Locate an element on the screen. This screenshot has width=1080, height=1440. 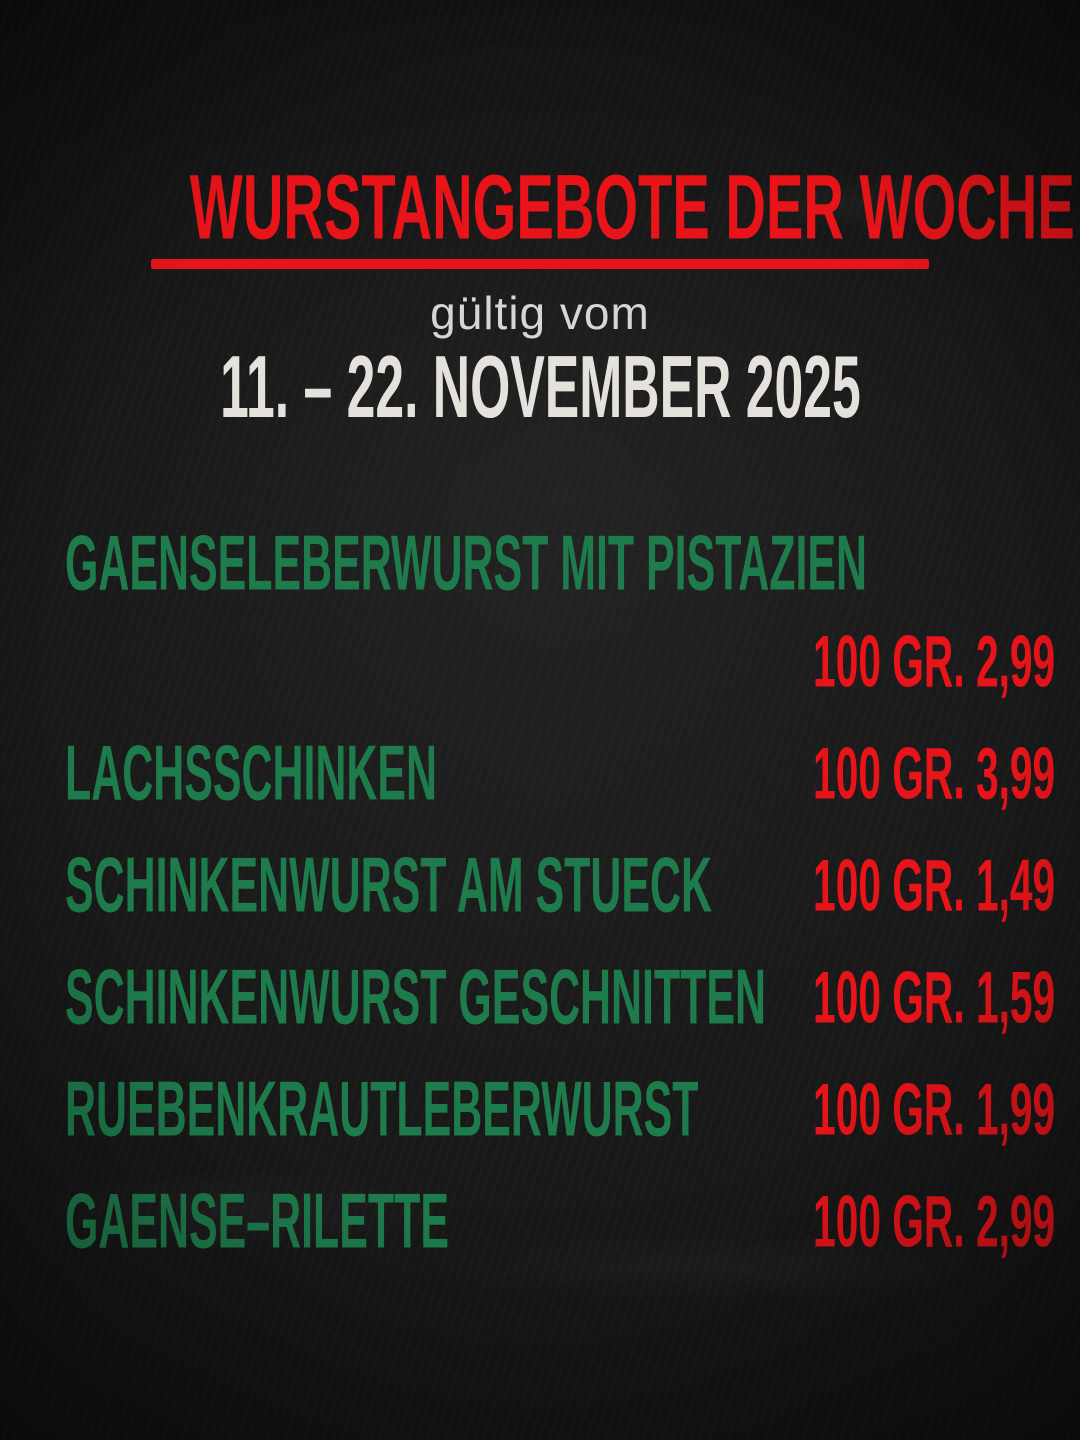
offer-row: SCHINKENWURST AM STUECK 100 GR. 1,49 is located at coordinates (560, 885).